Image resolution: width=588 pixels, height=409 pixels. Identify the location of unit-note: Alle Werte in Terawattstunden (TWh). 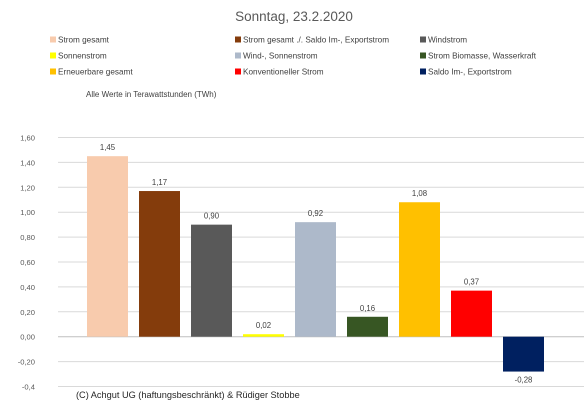
(151, 94).